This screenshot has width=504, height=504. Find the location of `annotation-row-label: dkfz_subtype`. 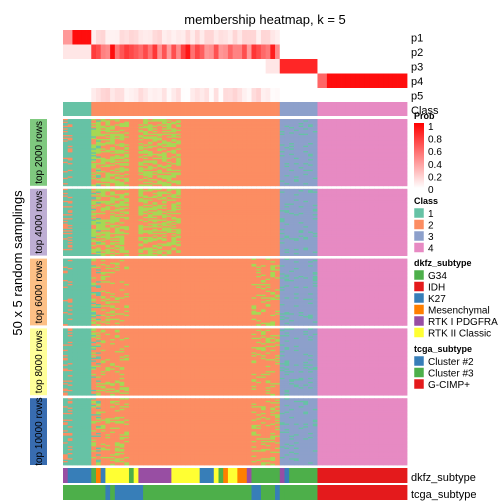

annotation-row-label: dkfz_subtype is located at coordinates (443, 478).